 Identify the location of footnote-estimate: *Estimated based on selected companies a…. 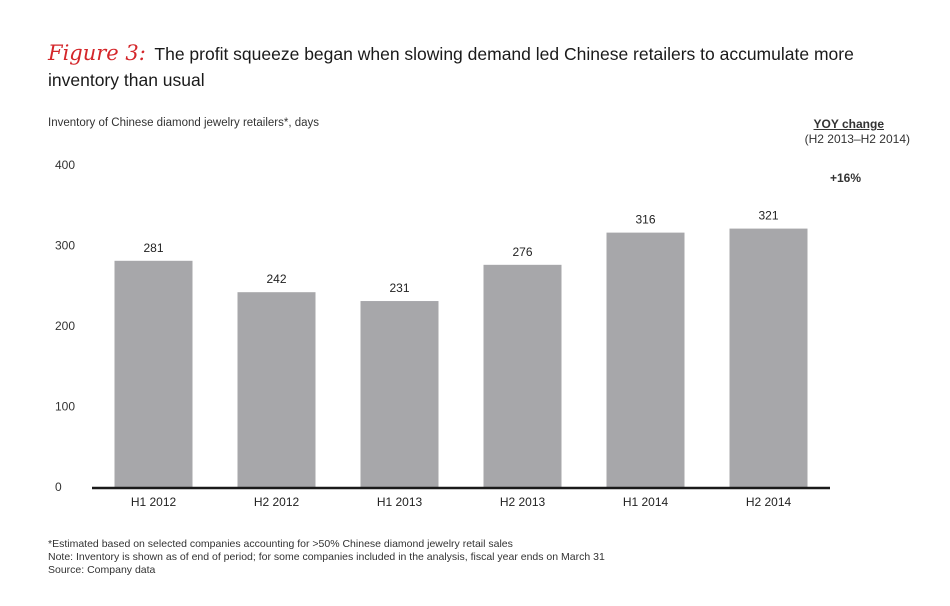
(280, 544).